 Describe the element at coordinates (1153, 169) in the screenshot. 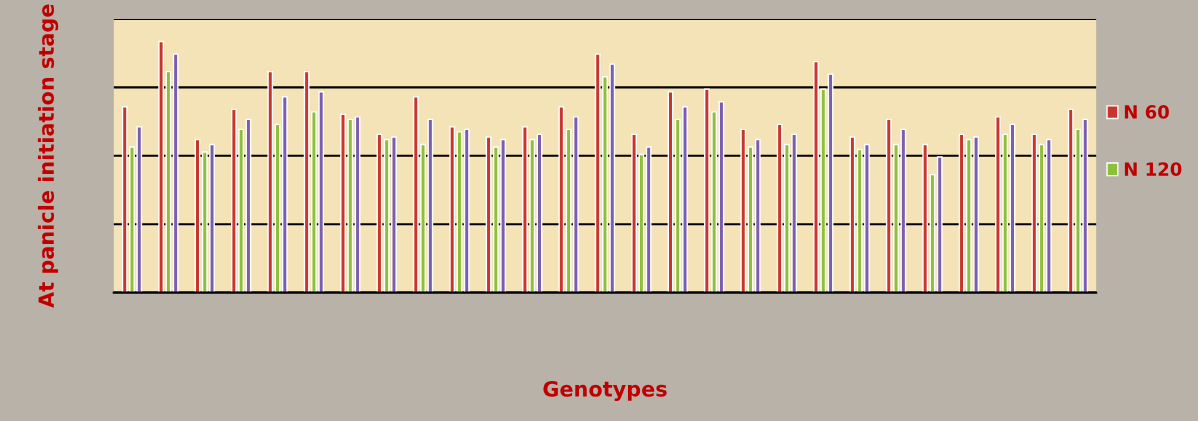

I see `legend-label: N 120` at that location.